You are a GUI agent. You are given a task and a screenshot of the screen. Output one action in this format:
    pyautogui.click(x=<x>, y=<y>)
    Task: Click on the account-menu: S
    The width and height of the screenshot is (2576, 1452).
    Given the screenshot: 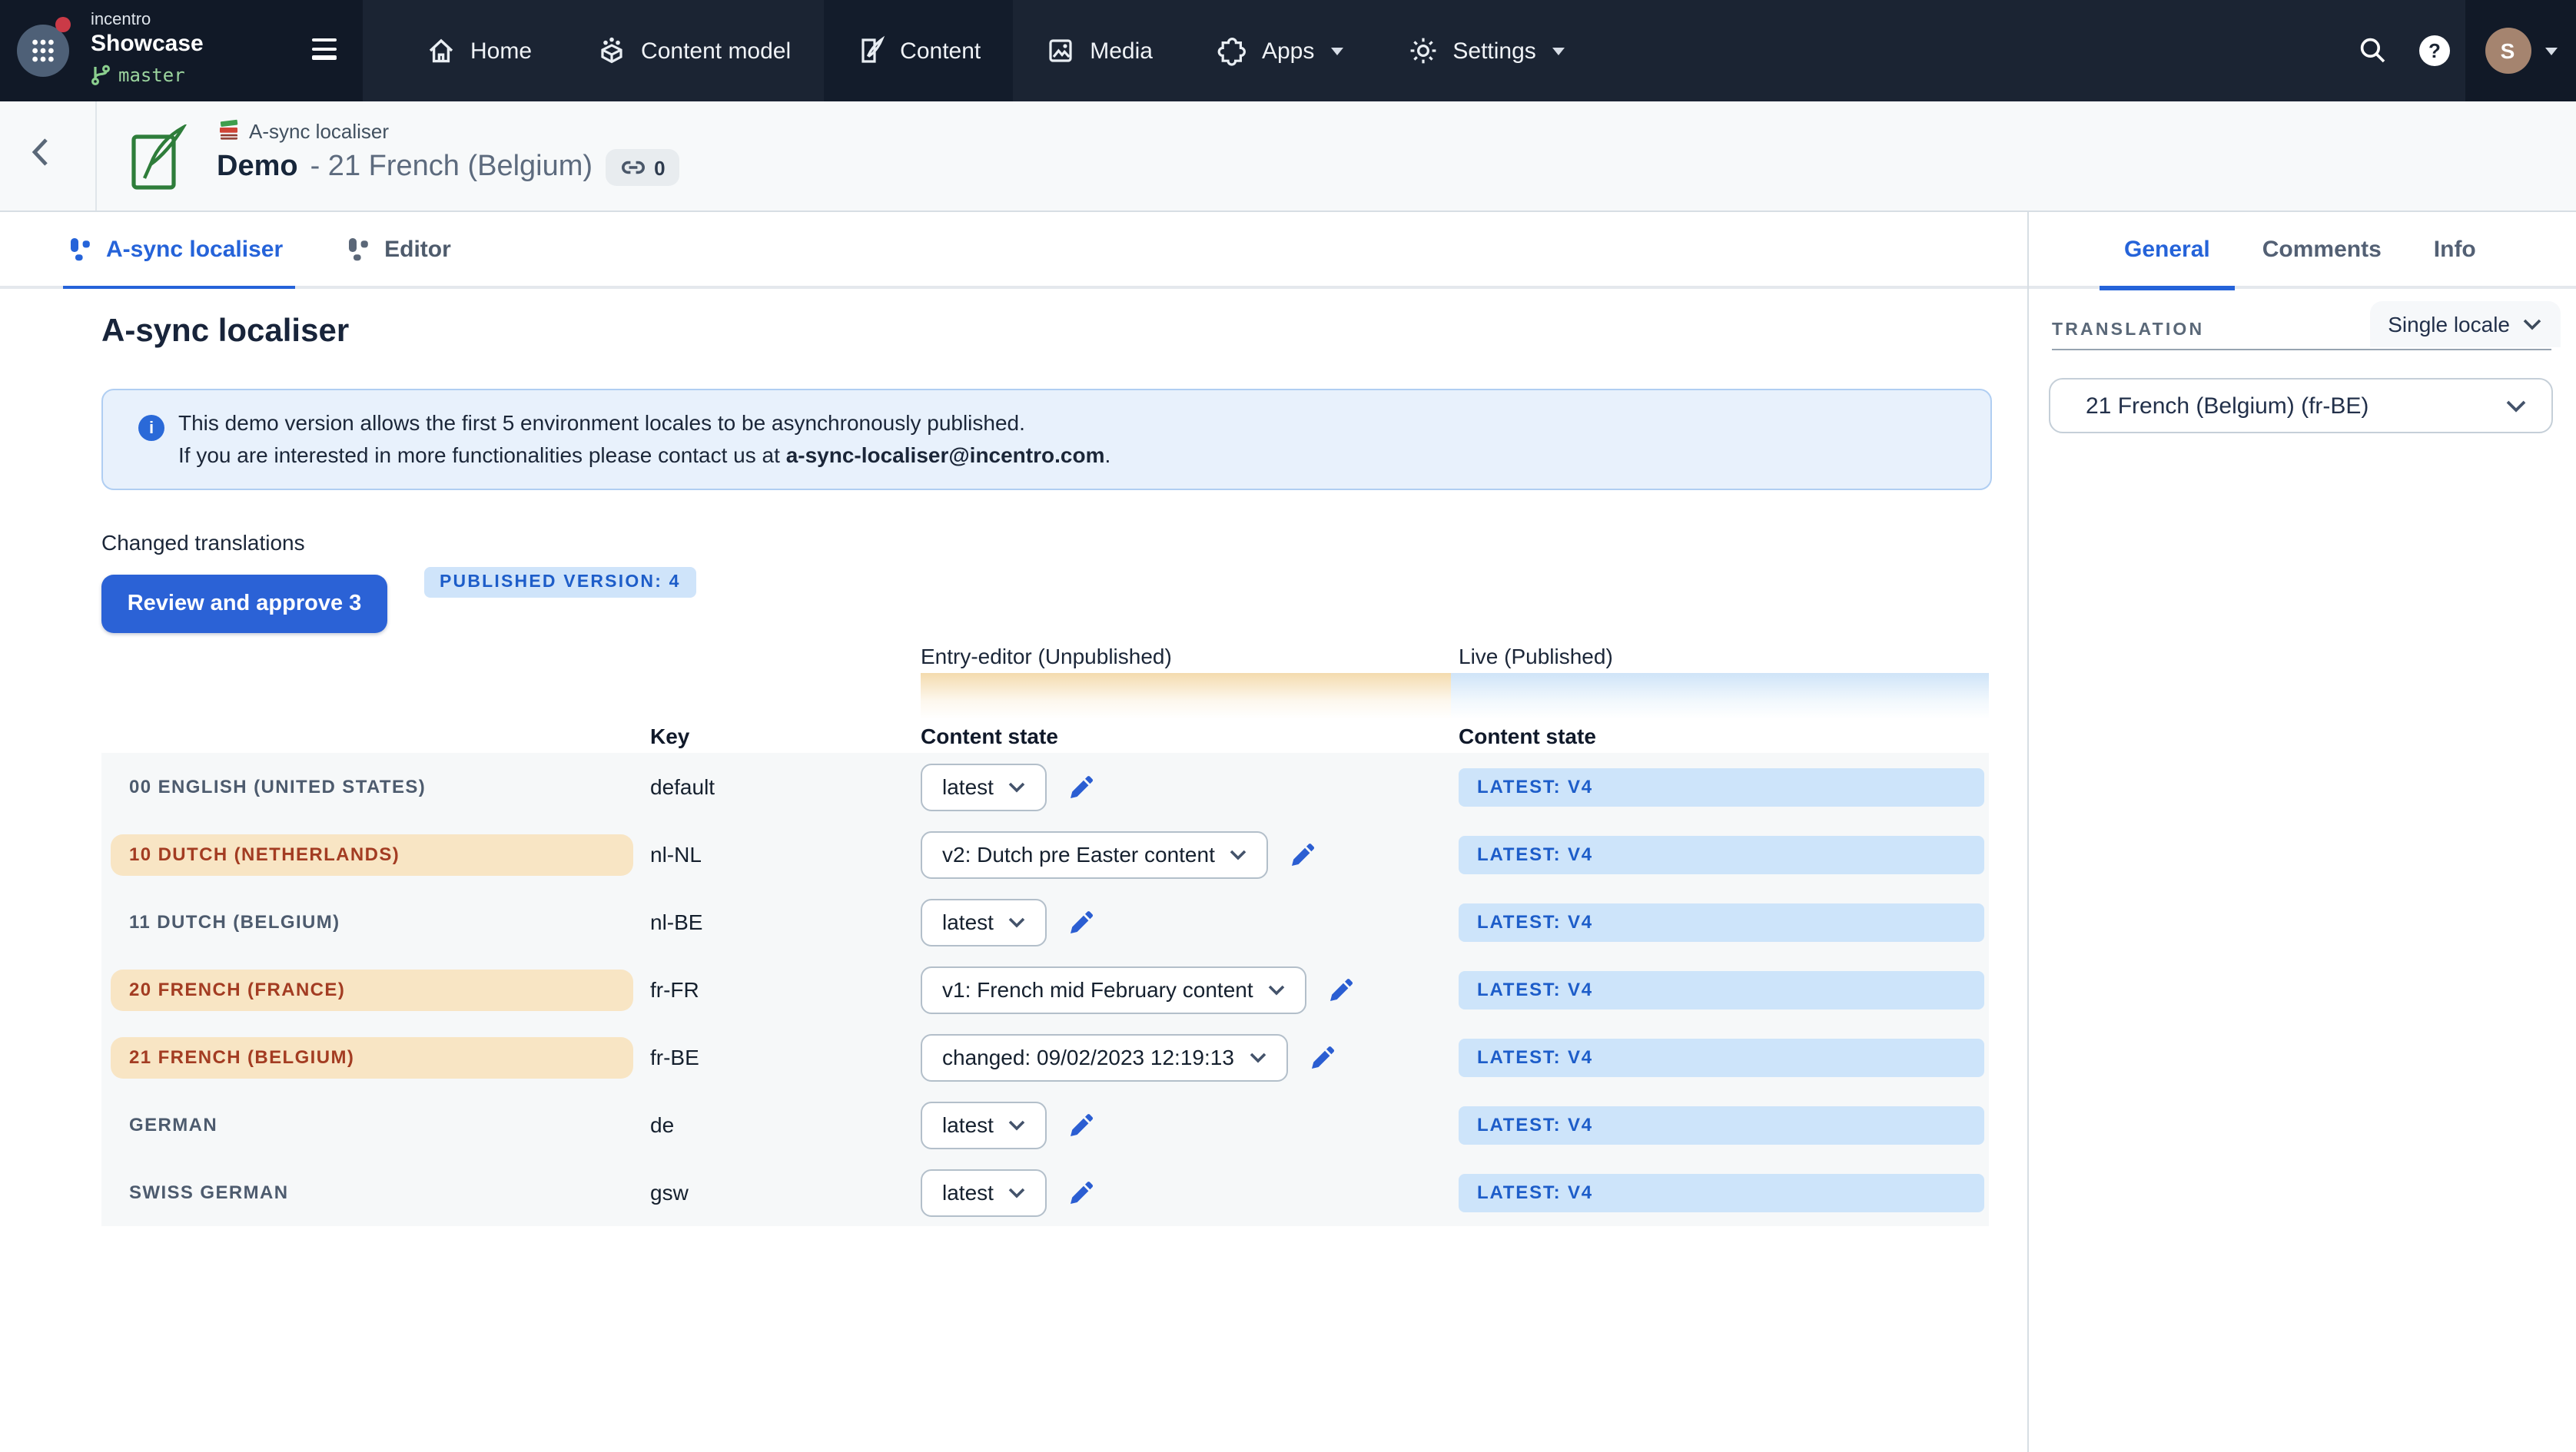 What is the action you would take?
    pyautogui.click(x=2520, y=50)
    